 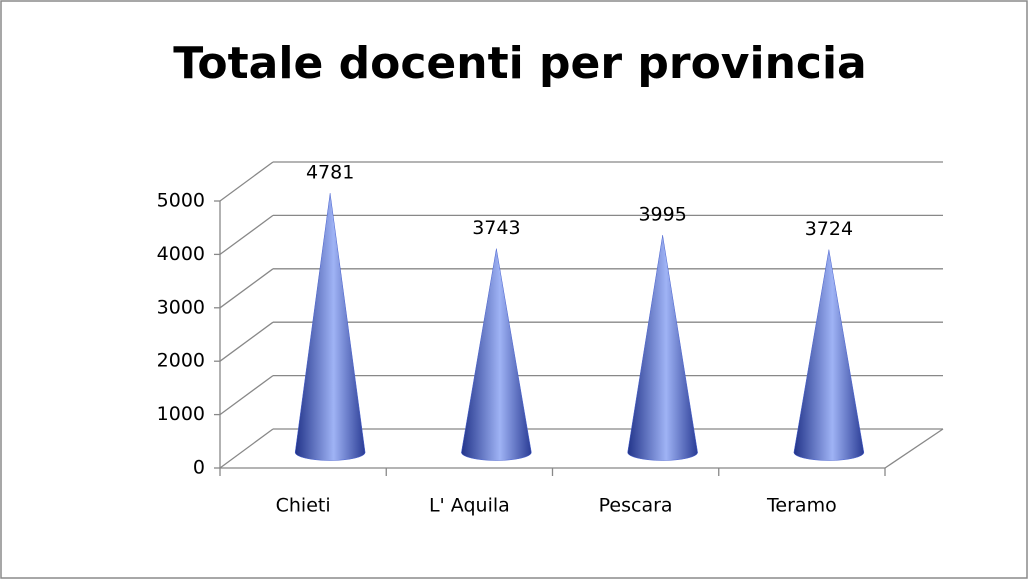 I want to click on y-tick-label: 4000, so click(x=181, y=254).